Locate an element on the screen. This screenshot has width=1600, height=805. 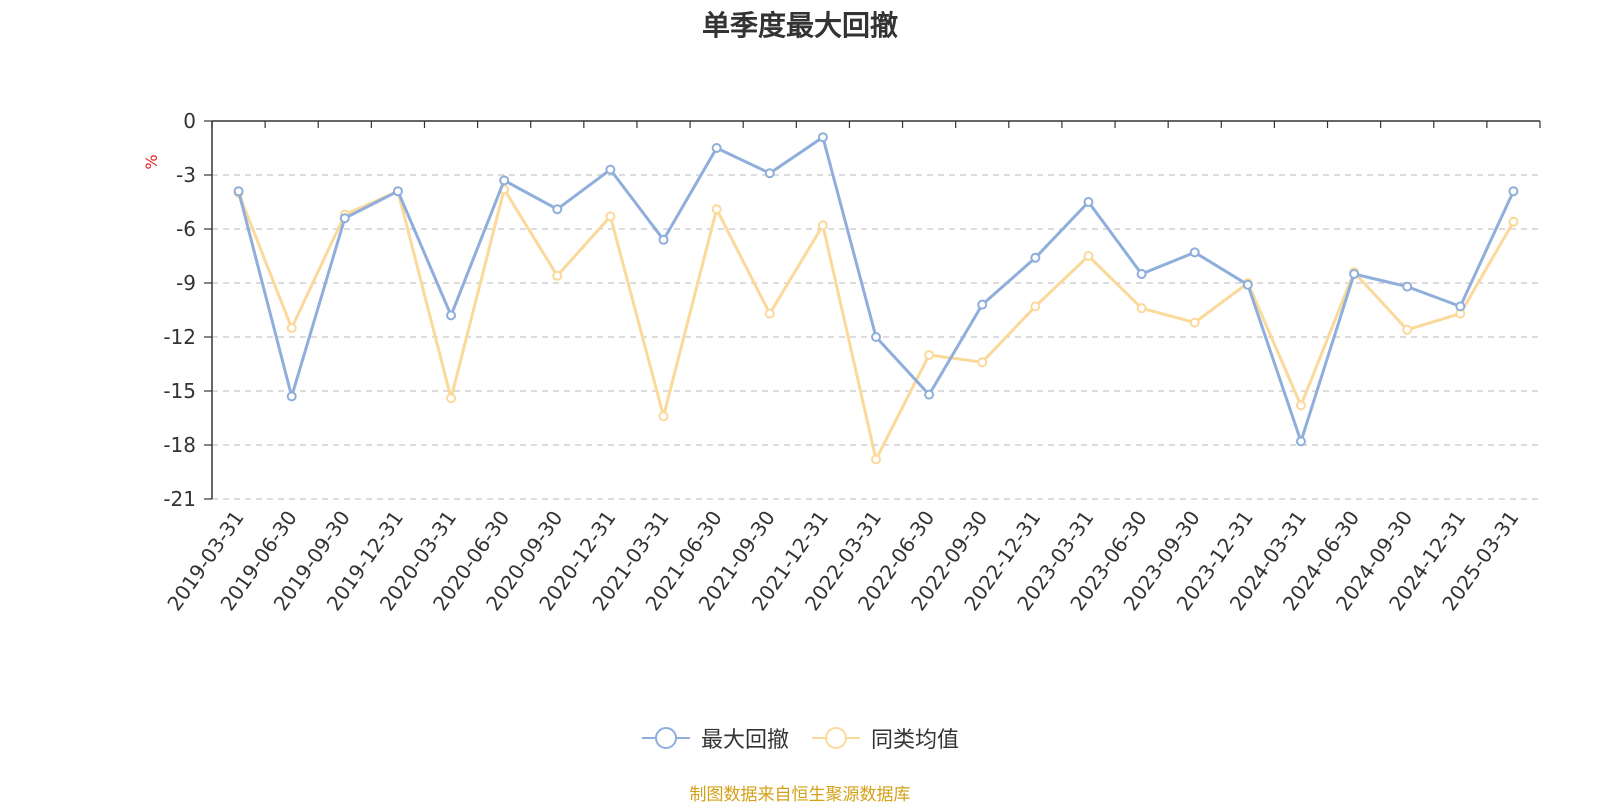
legend: 最大回撤 同类均值 is located at coordinates (800, 738).